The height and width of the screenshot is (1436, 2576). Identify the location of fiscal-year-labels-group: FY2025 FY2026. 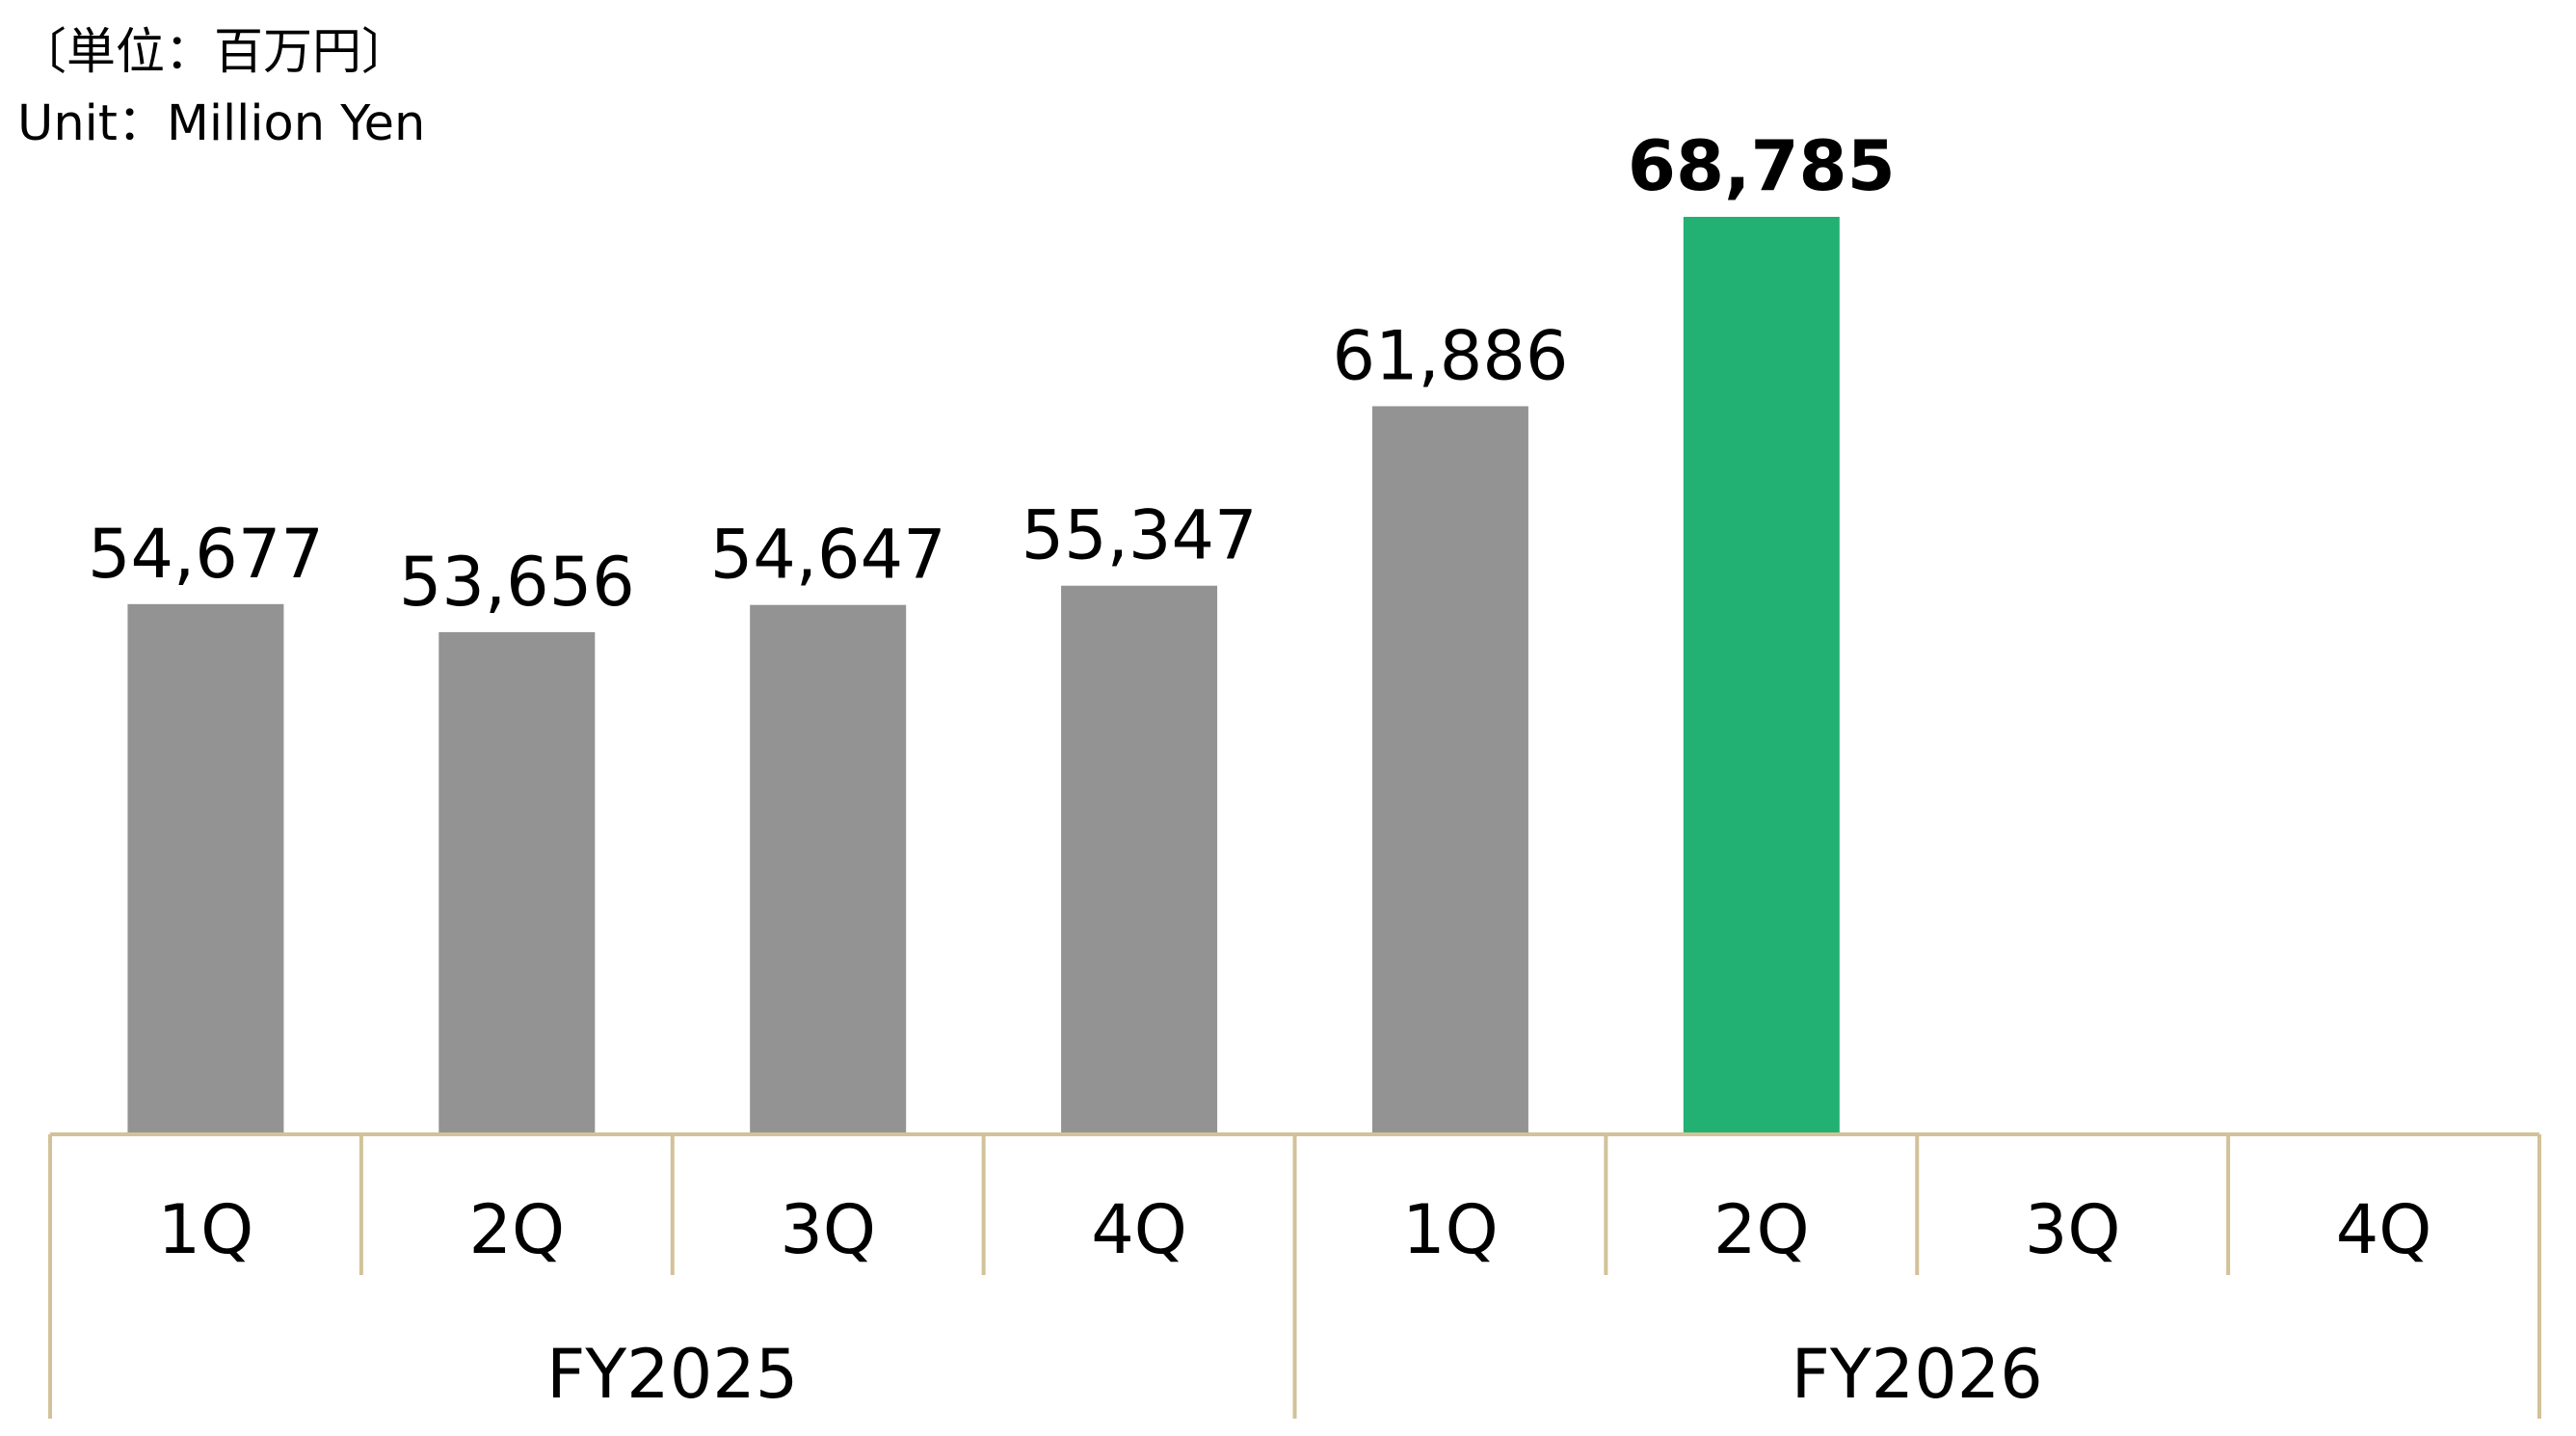
(1294, 1375).